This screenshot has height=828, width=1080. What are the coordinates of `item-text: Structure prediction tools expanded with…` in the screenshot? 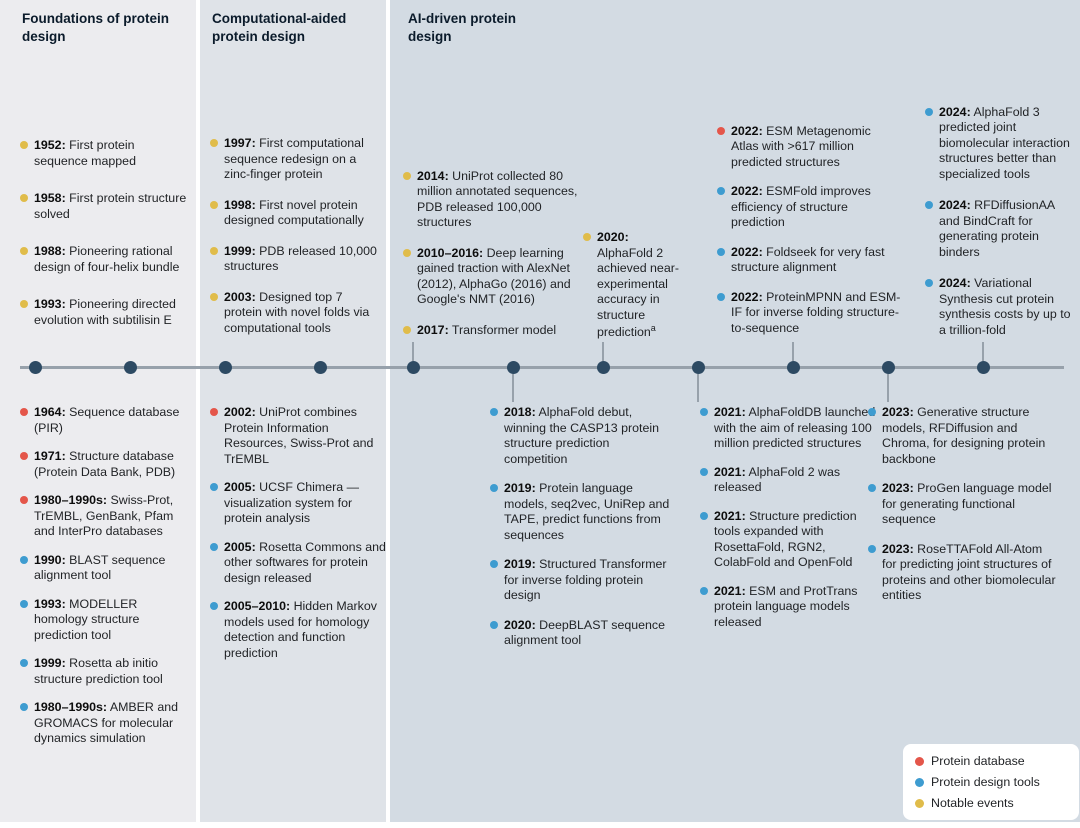 It's located at (785, 539).